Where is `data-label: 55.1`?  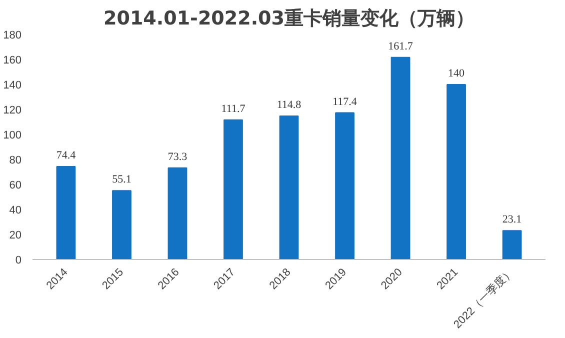 data-label: 55.1 is located at coordinates (122, 180).